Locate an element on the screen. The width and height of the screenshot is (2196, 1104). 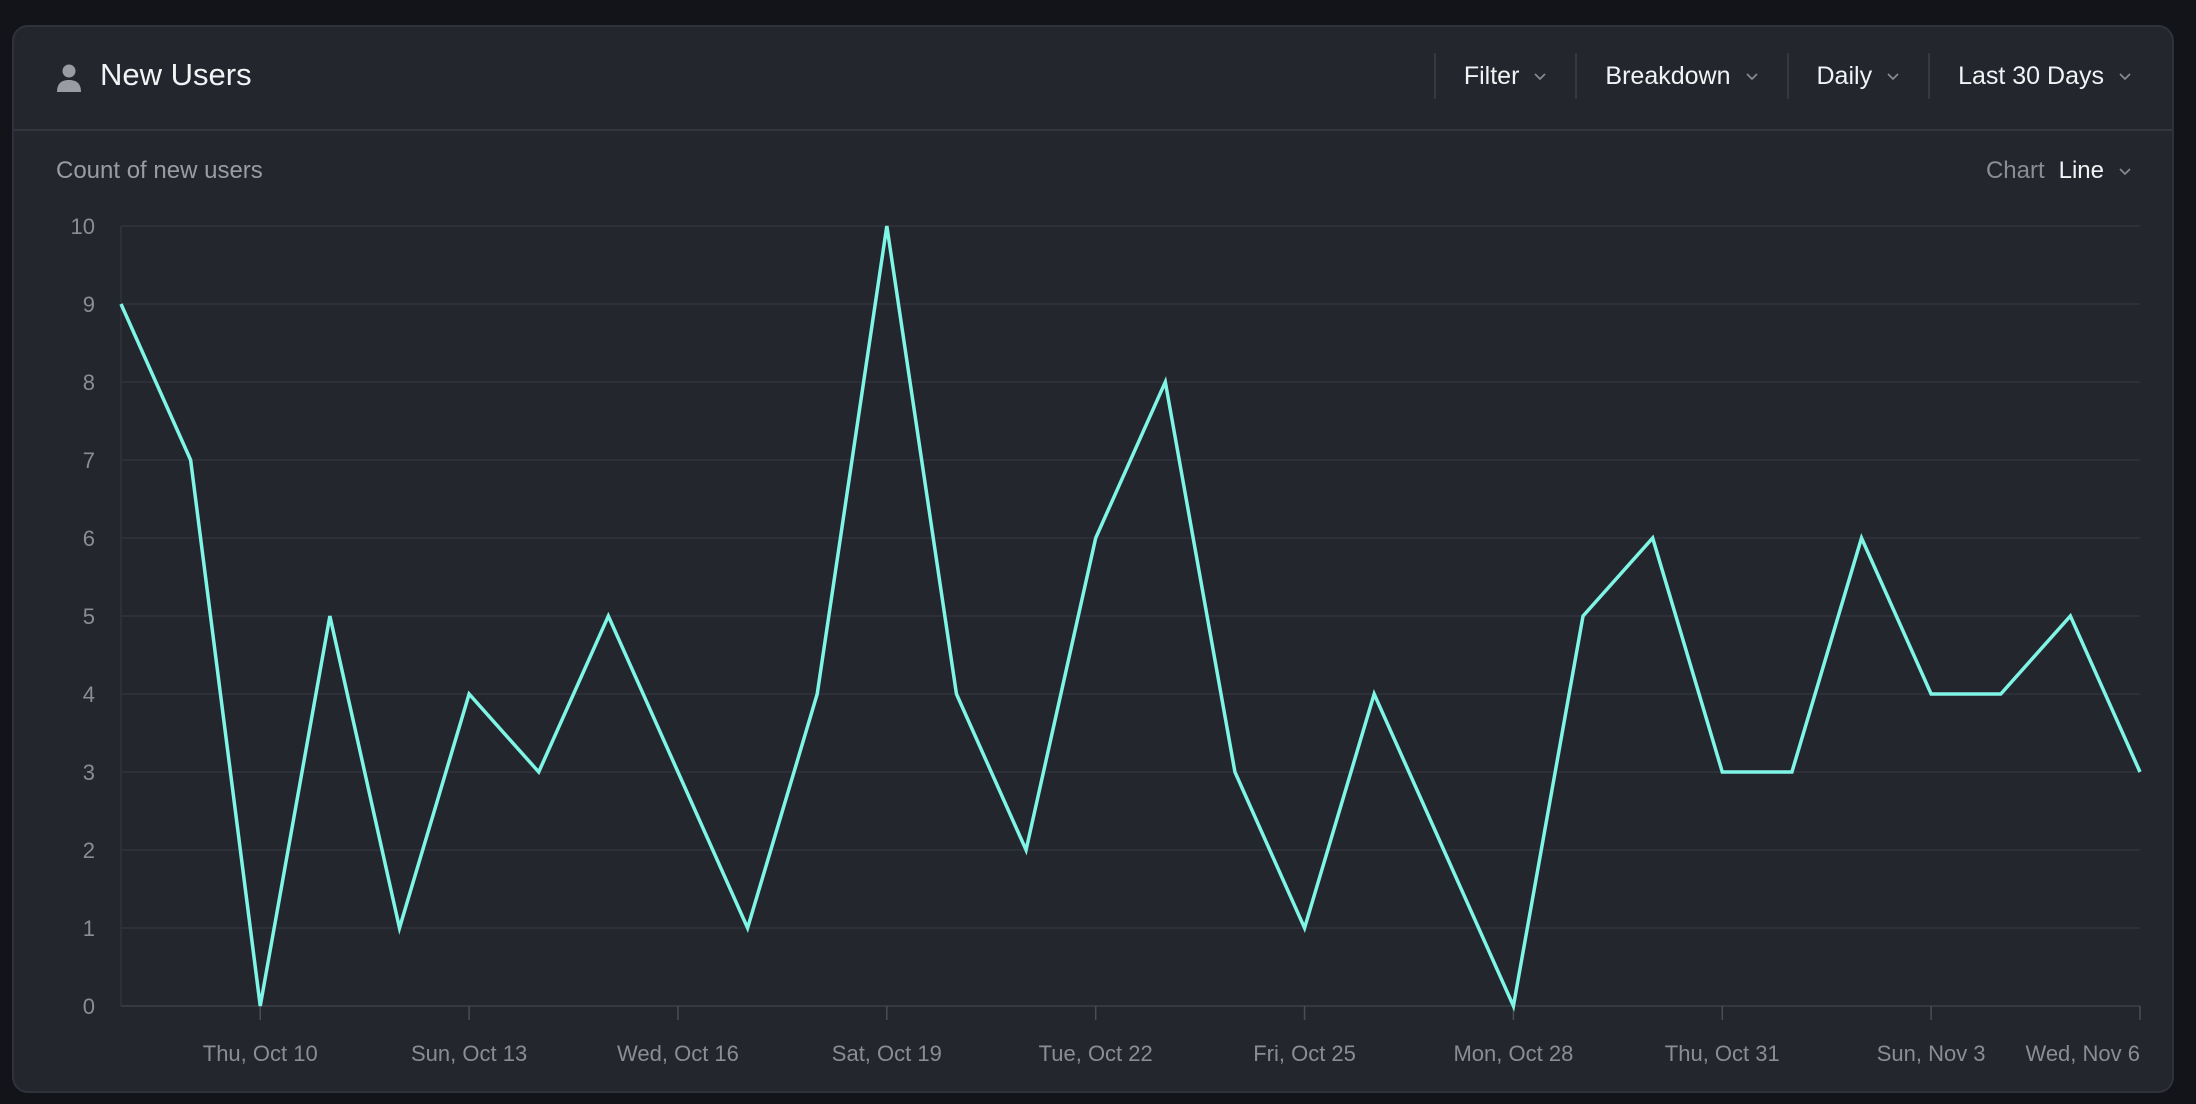
chart-type-selector: Chart Line is located at coordinates (2059, 171).